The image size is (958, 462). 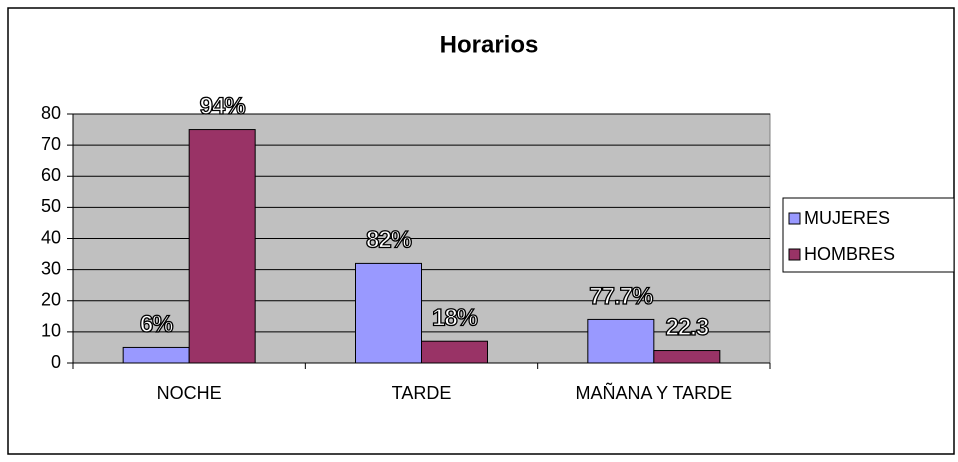 I want to click on data-label: 18%, so click(x=455, y=318).